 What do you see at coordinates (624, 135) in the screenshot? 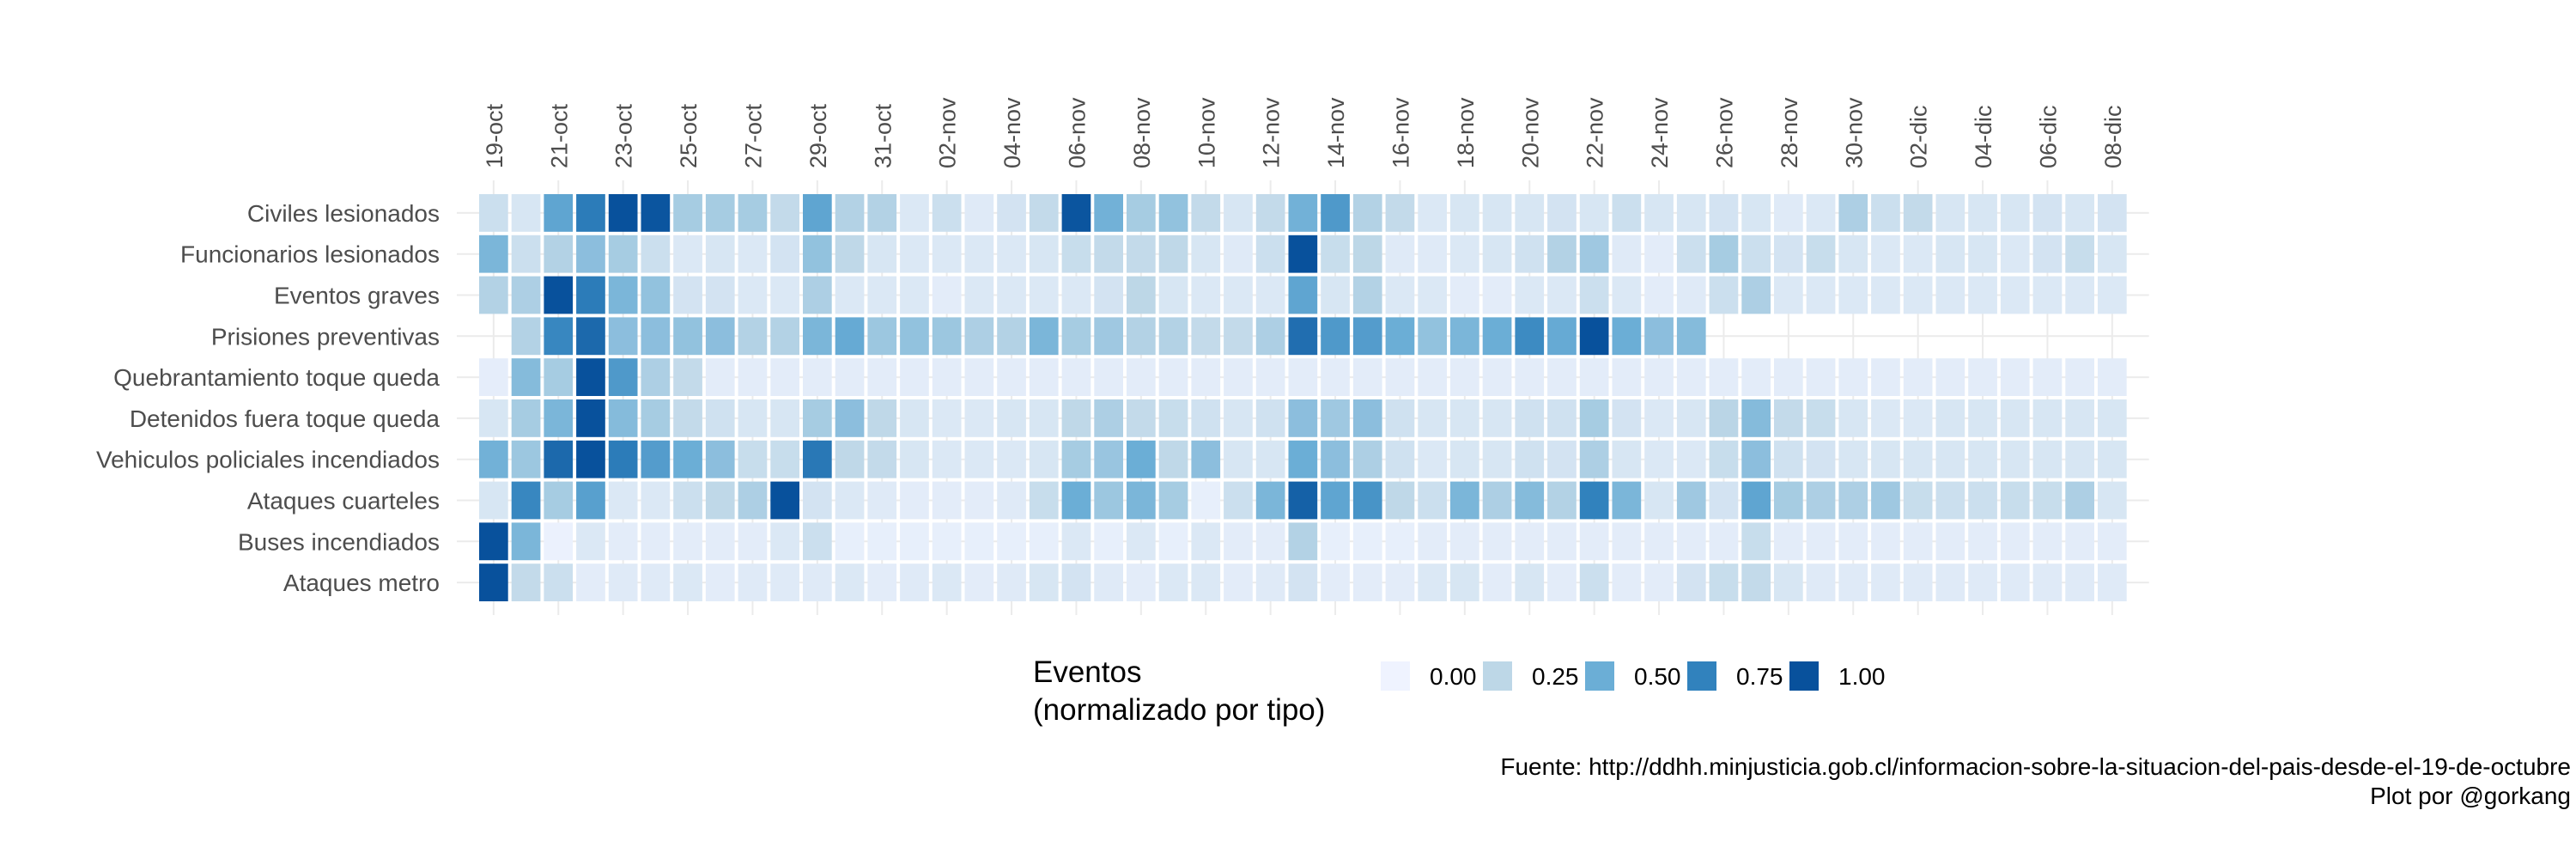
I see `x-axis-tick-label: 23-oct` at bounding box center [624, 135].